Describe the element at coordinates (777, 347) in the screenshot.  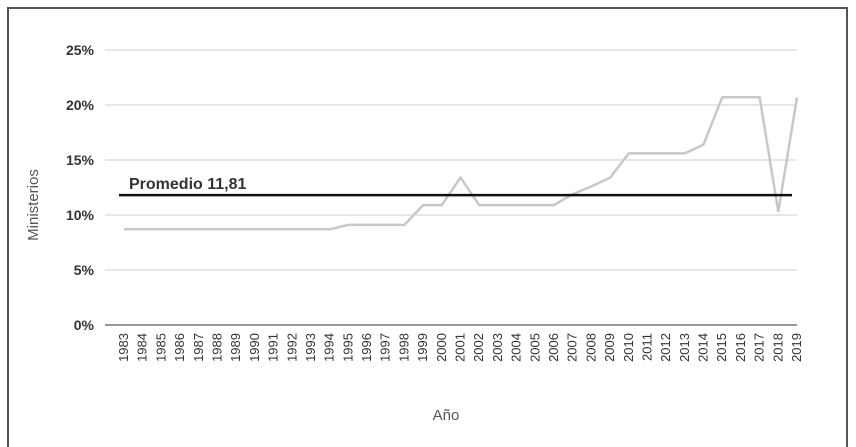
I see `x-tick-label: 2018` at that location.